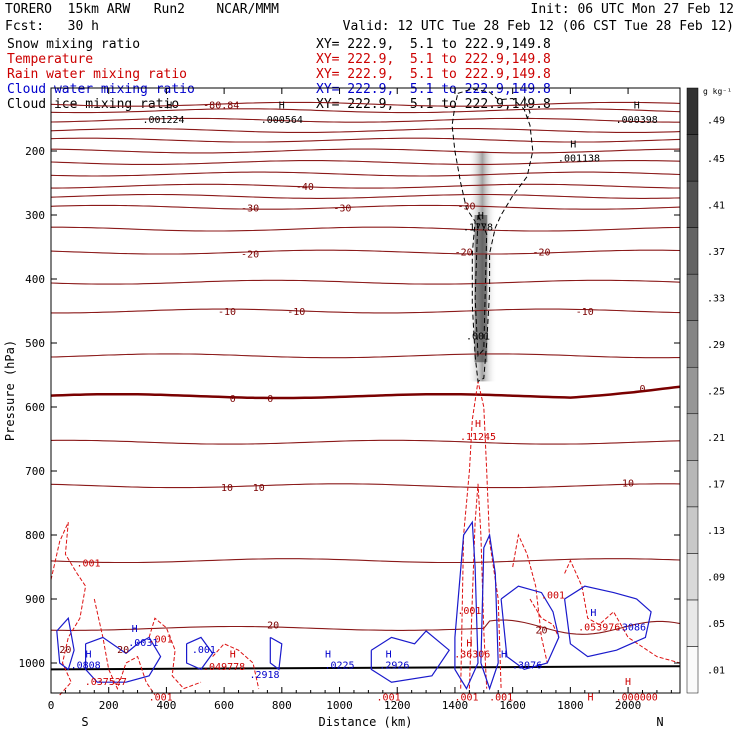 The image size is (740, 740). What do you see at coordinates (637, 120) in the screenshot?
I see `contour-value-label: .000398` at bounding box center [637, 120].